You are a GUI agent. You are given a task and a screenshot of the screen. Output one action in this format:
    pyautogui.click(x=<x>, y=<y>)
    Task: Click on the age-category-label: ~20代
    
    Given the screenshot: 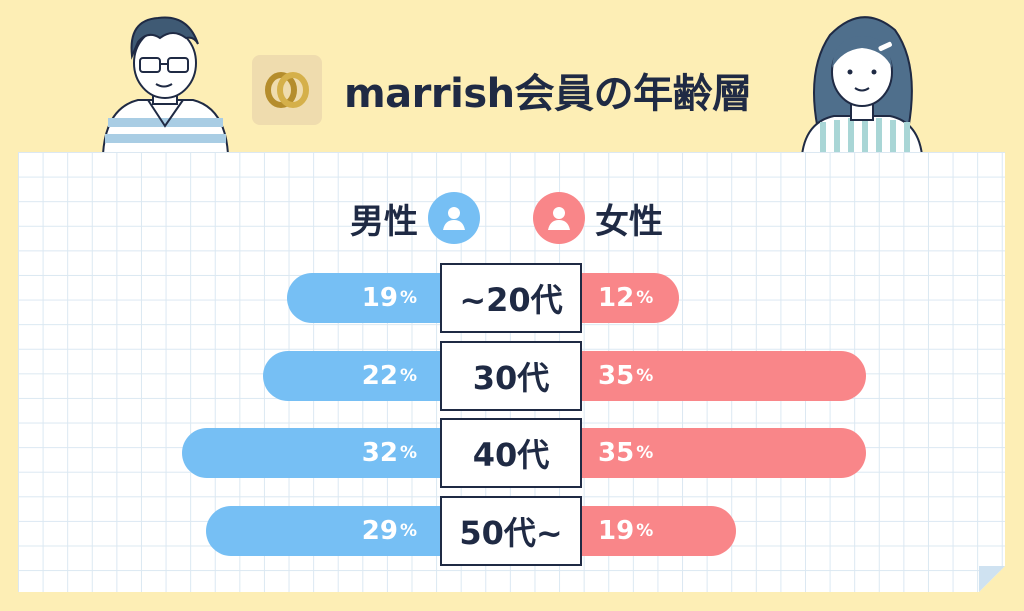 What is the action you would take?
    pyautogui.click(x=511, y=298)
    